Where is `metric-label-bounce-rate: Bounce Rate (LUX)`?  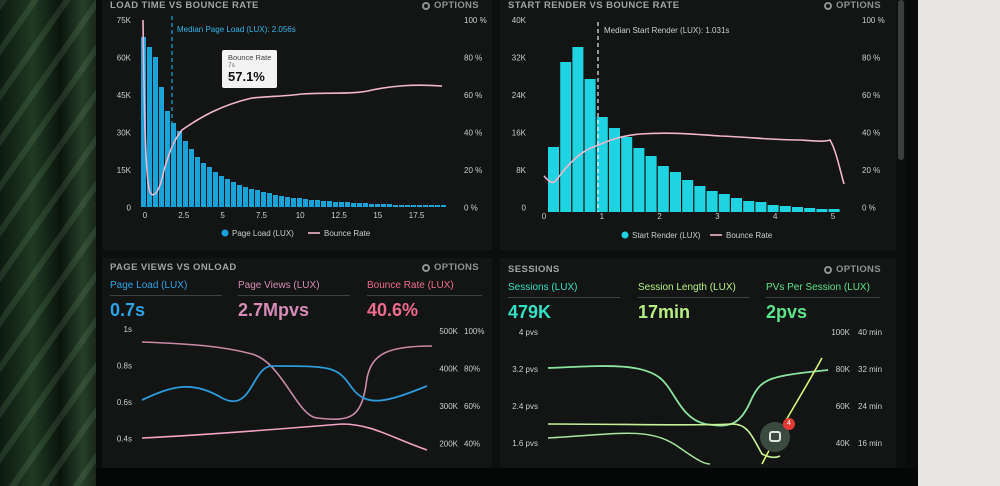 metric-label-bounce-rate: Bounce Rate (LUX) is located at coordinates (424, 288).